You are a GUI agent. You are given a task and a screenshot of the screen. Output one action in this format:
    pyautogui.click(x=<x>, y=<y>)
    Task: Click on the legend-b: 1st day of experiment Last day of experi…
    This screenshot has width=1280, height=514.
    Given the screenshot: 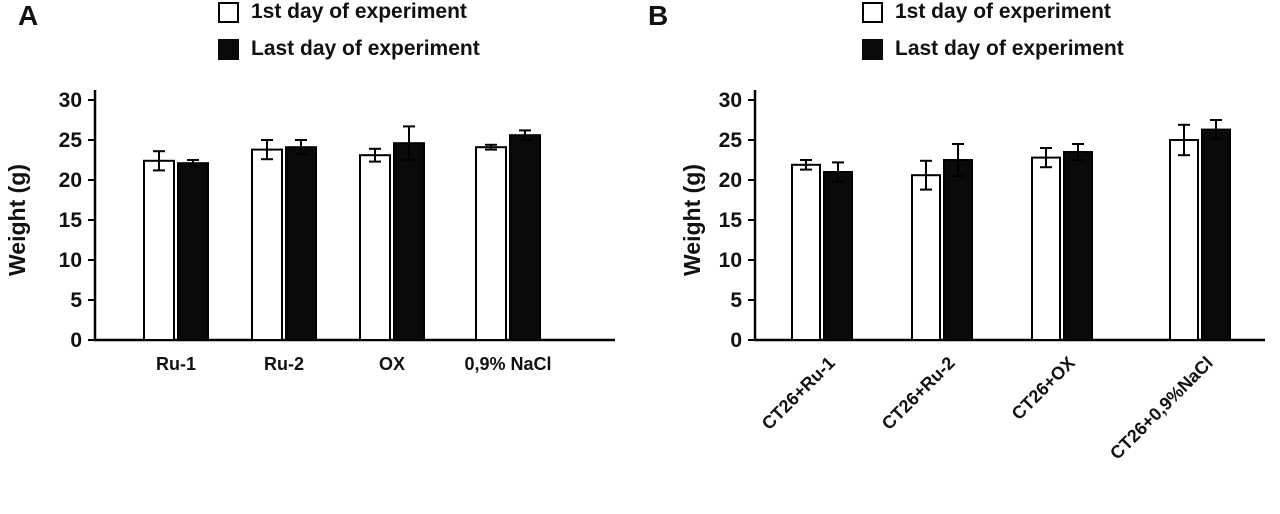 What is the action you would take?
    pyautogui.click(x=993, y=30)
    